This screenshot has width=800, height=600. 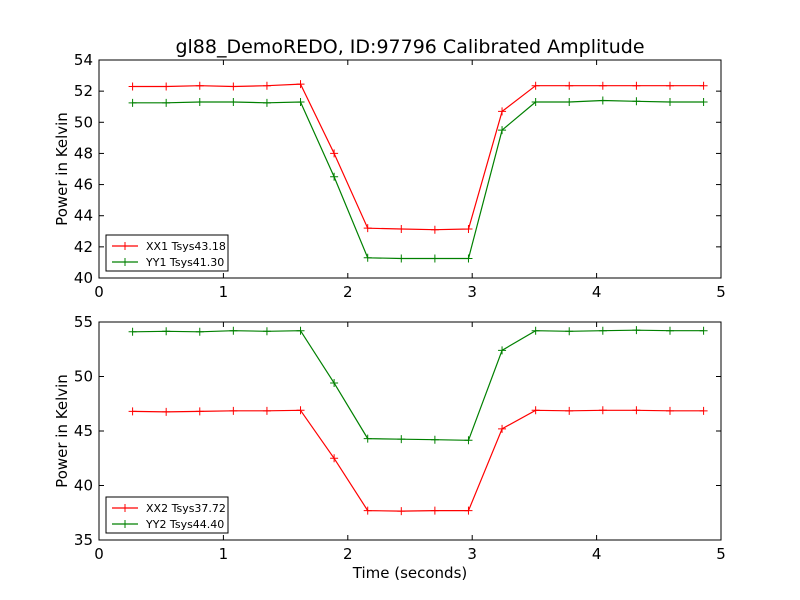 What do you see at coordinates (83, 153) in the screenshot?
I see `y-tick-label: 48` at bounding box center [83, 153].